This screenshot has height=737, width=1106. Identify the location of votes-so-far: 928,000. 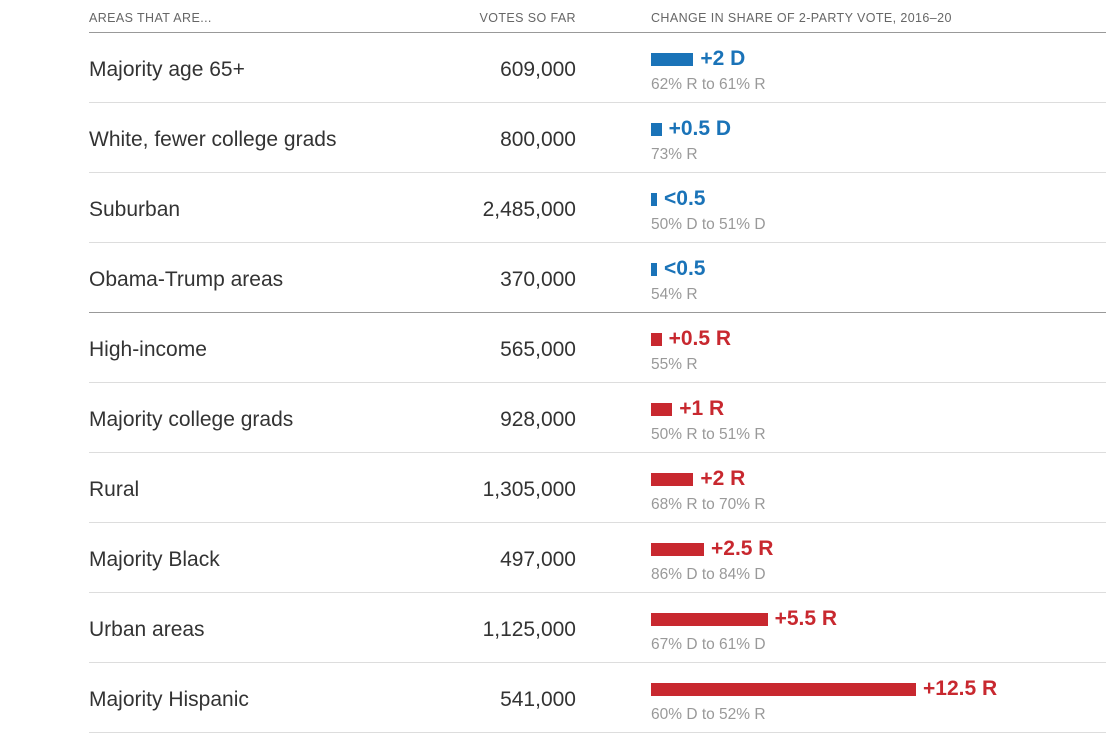
(538, 419).